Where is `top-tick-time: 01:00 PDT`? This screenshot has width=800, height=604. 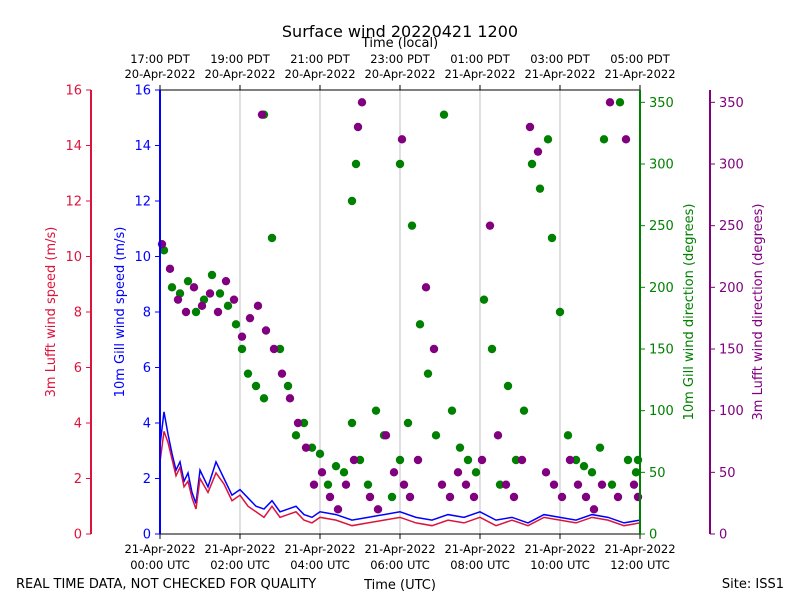 top-tick-time: 01:00 PDT is located at coordinates (480, 59).